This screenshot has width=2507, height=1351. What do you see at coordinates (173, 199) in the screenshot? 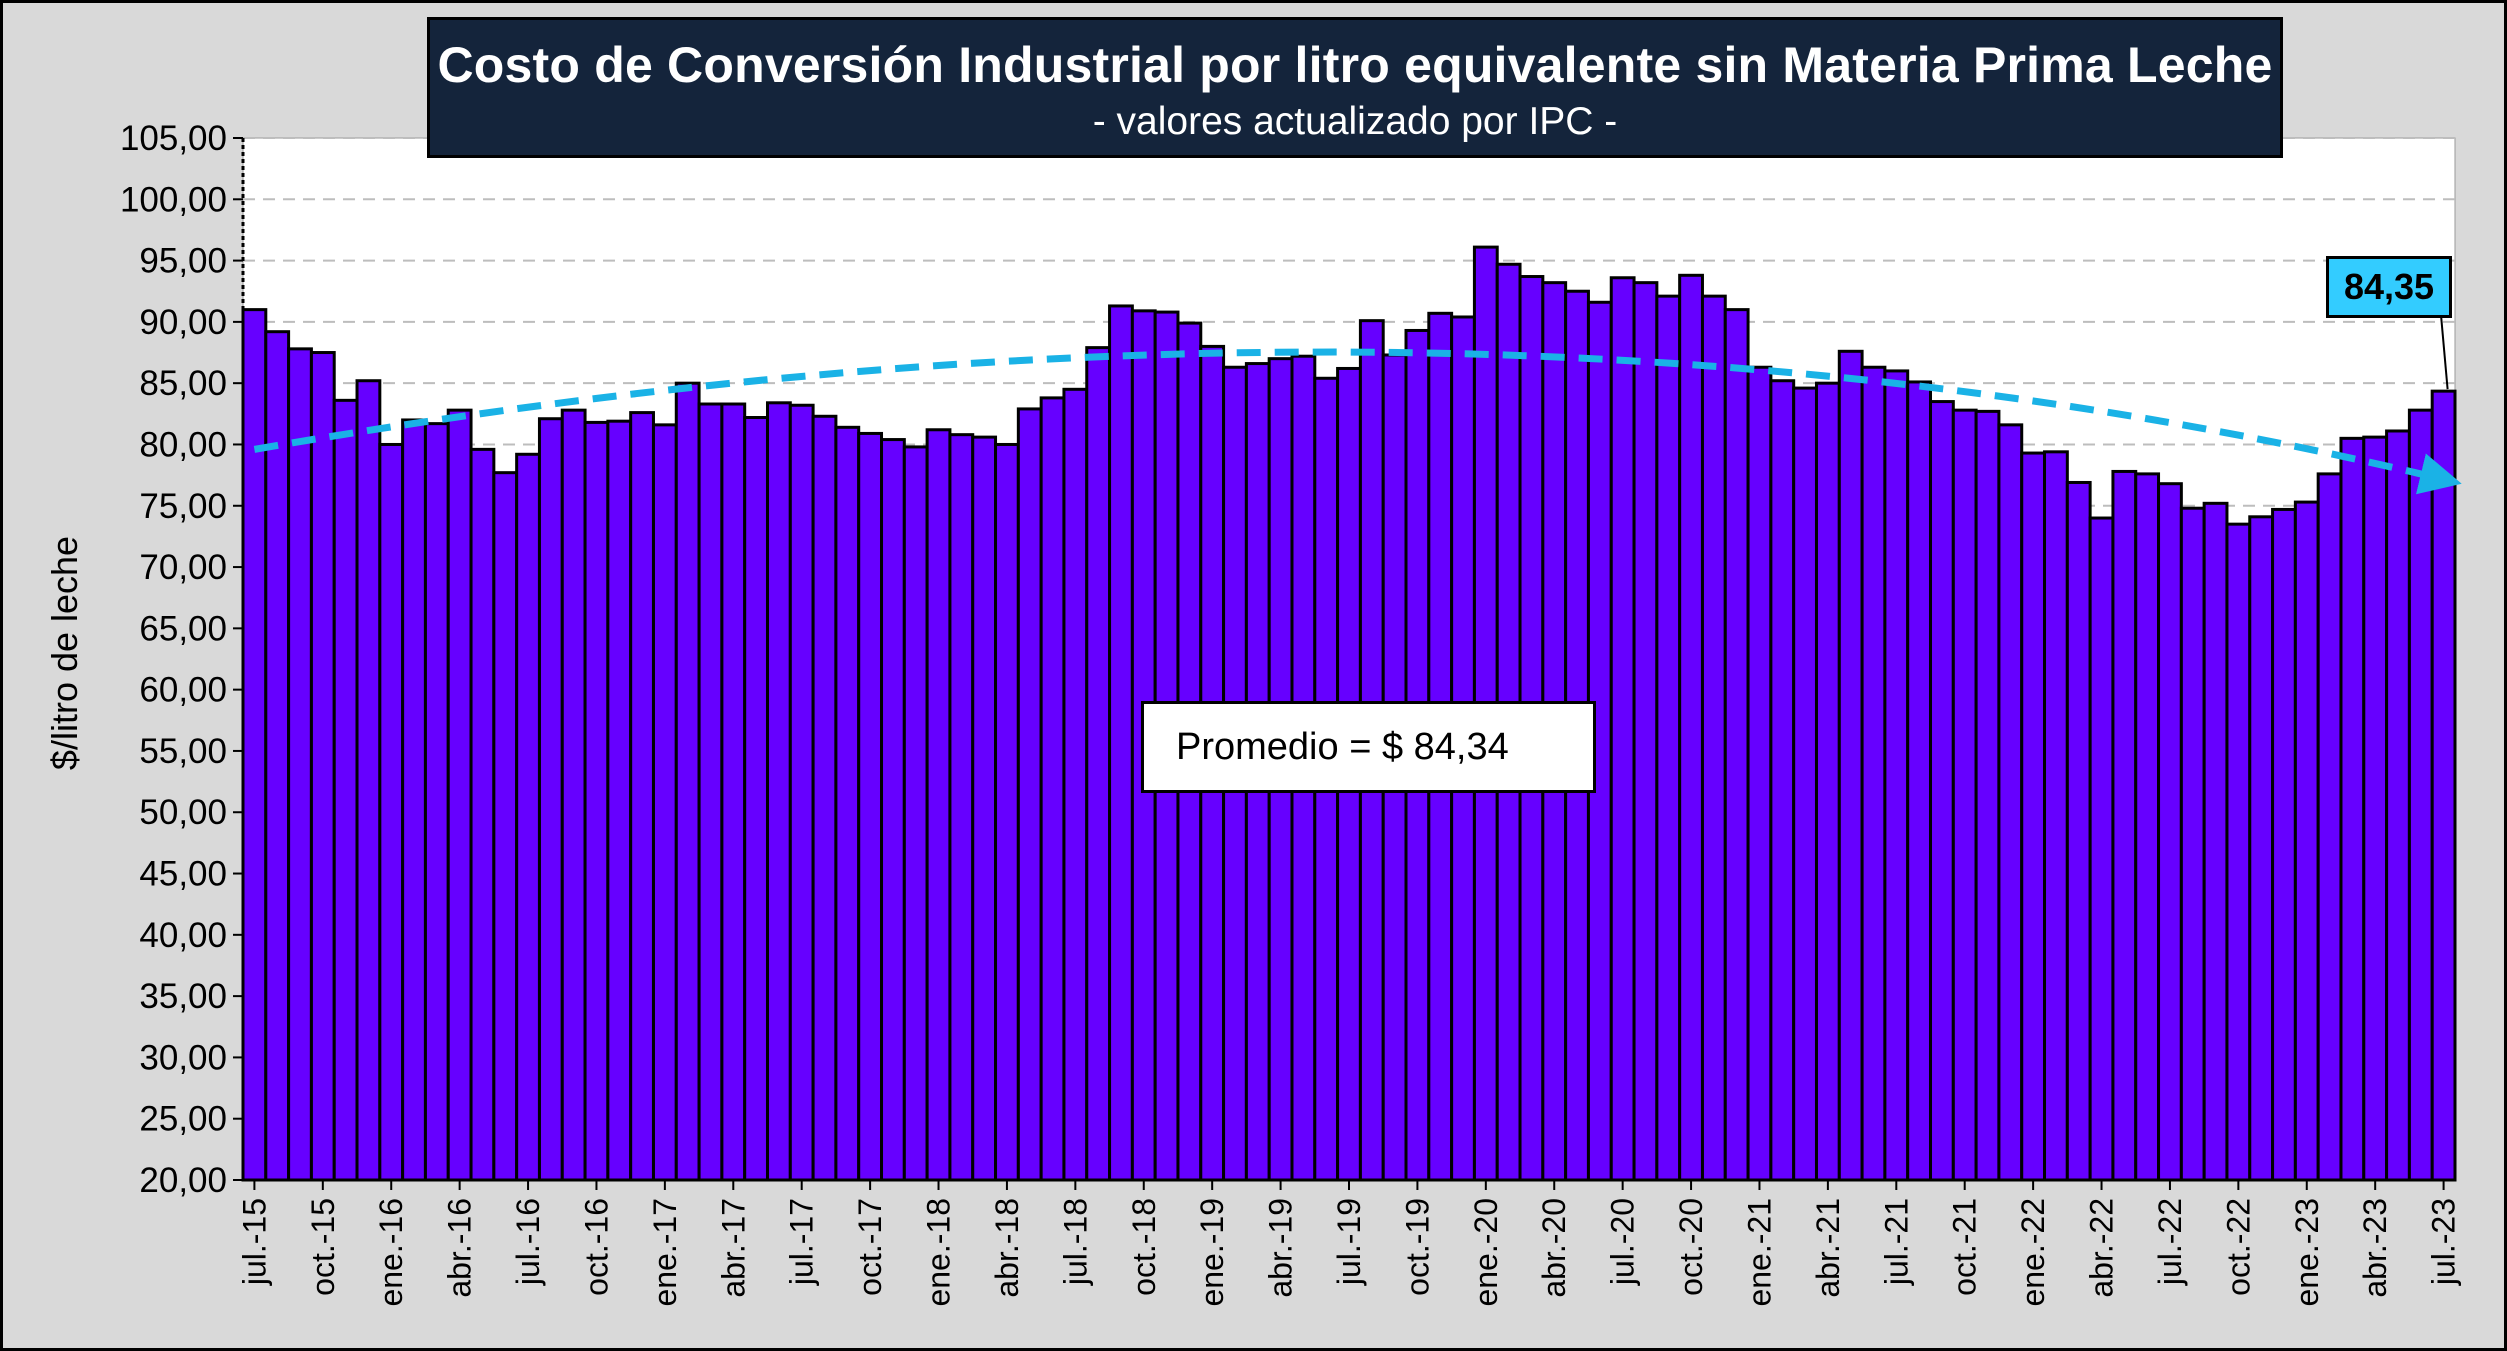
I see `y-tick-label: 100,00` at bounding box center [173, 199].